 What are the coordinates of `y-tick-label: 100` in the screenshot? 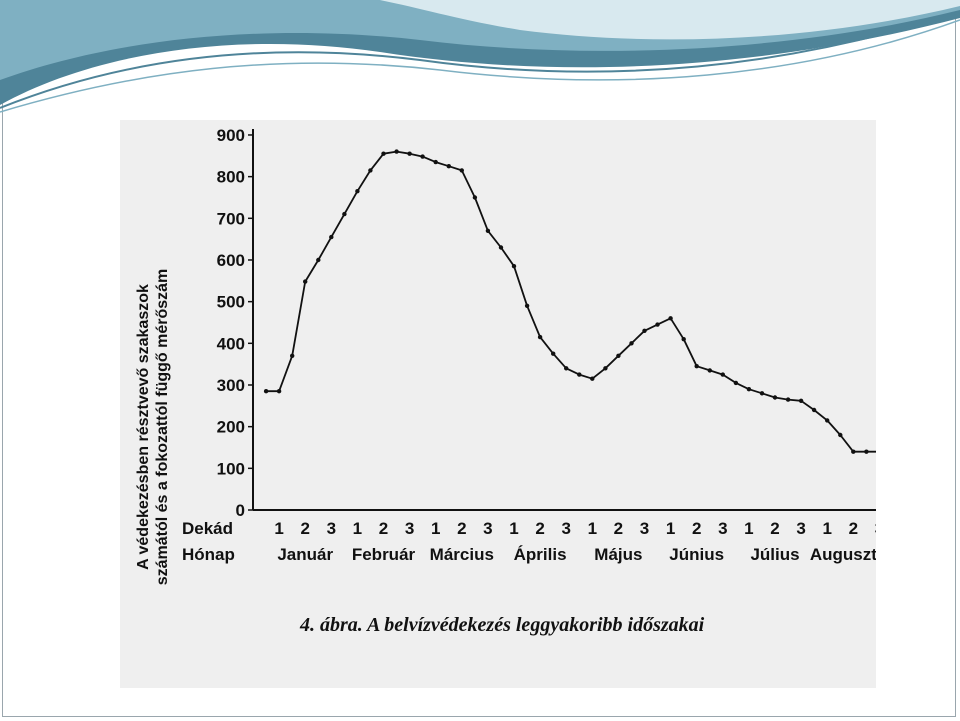 It's located at (231, 468).